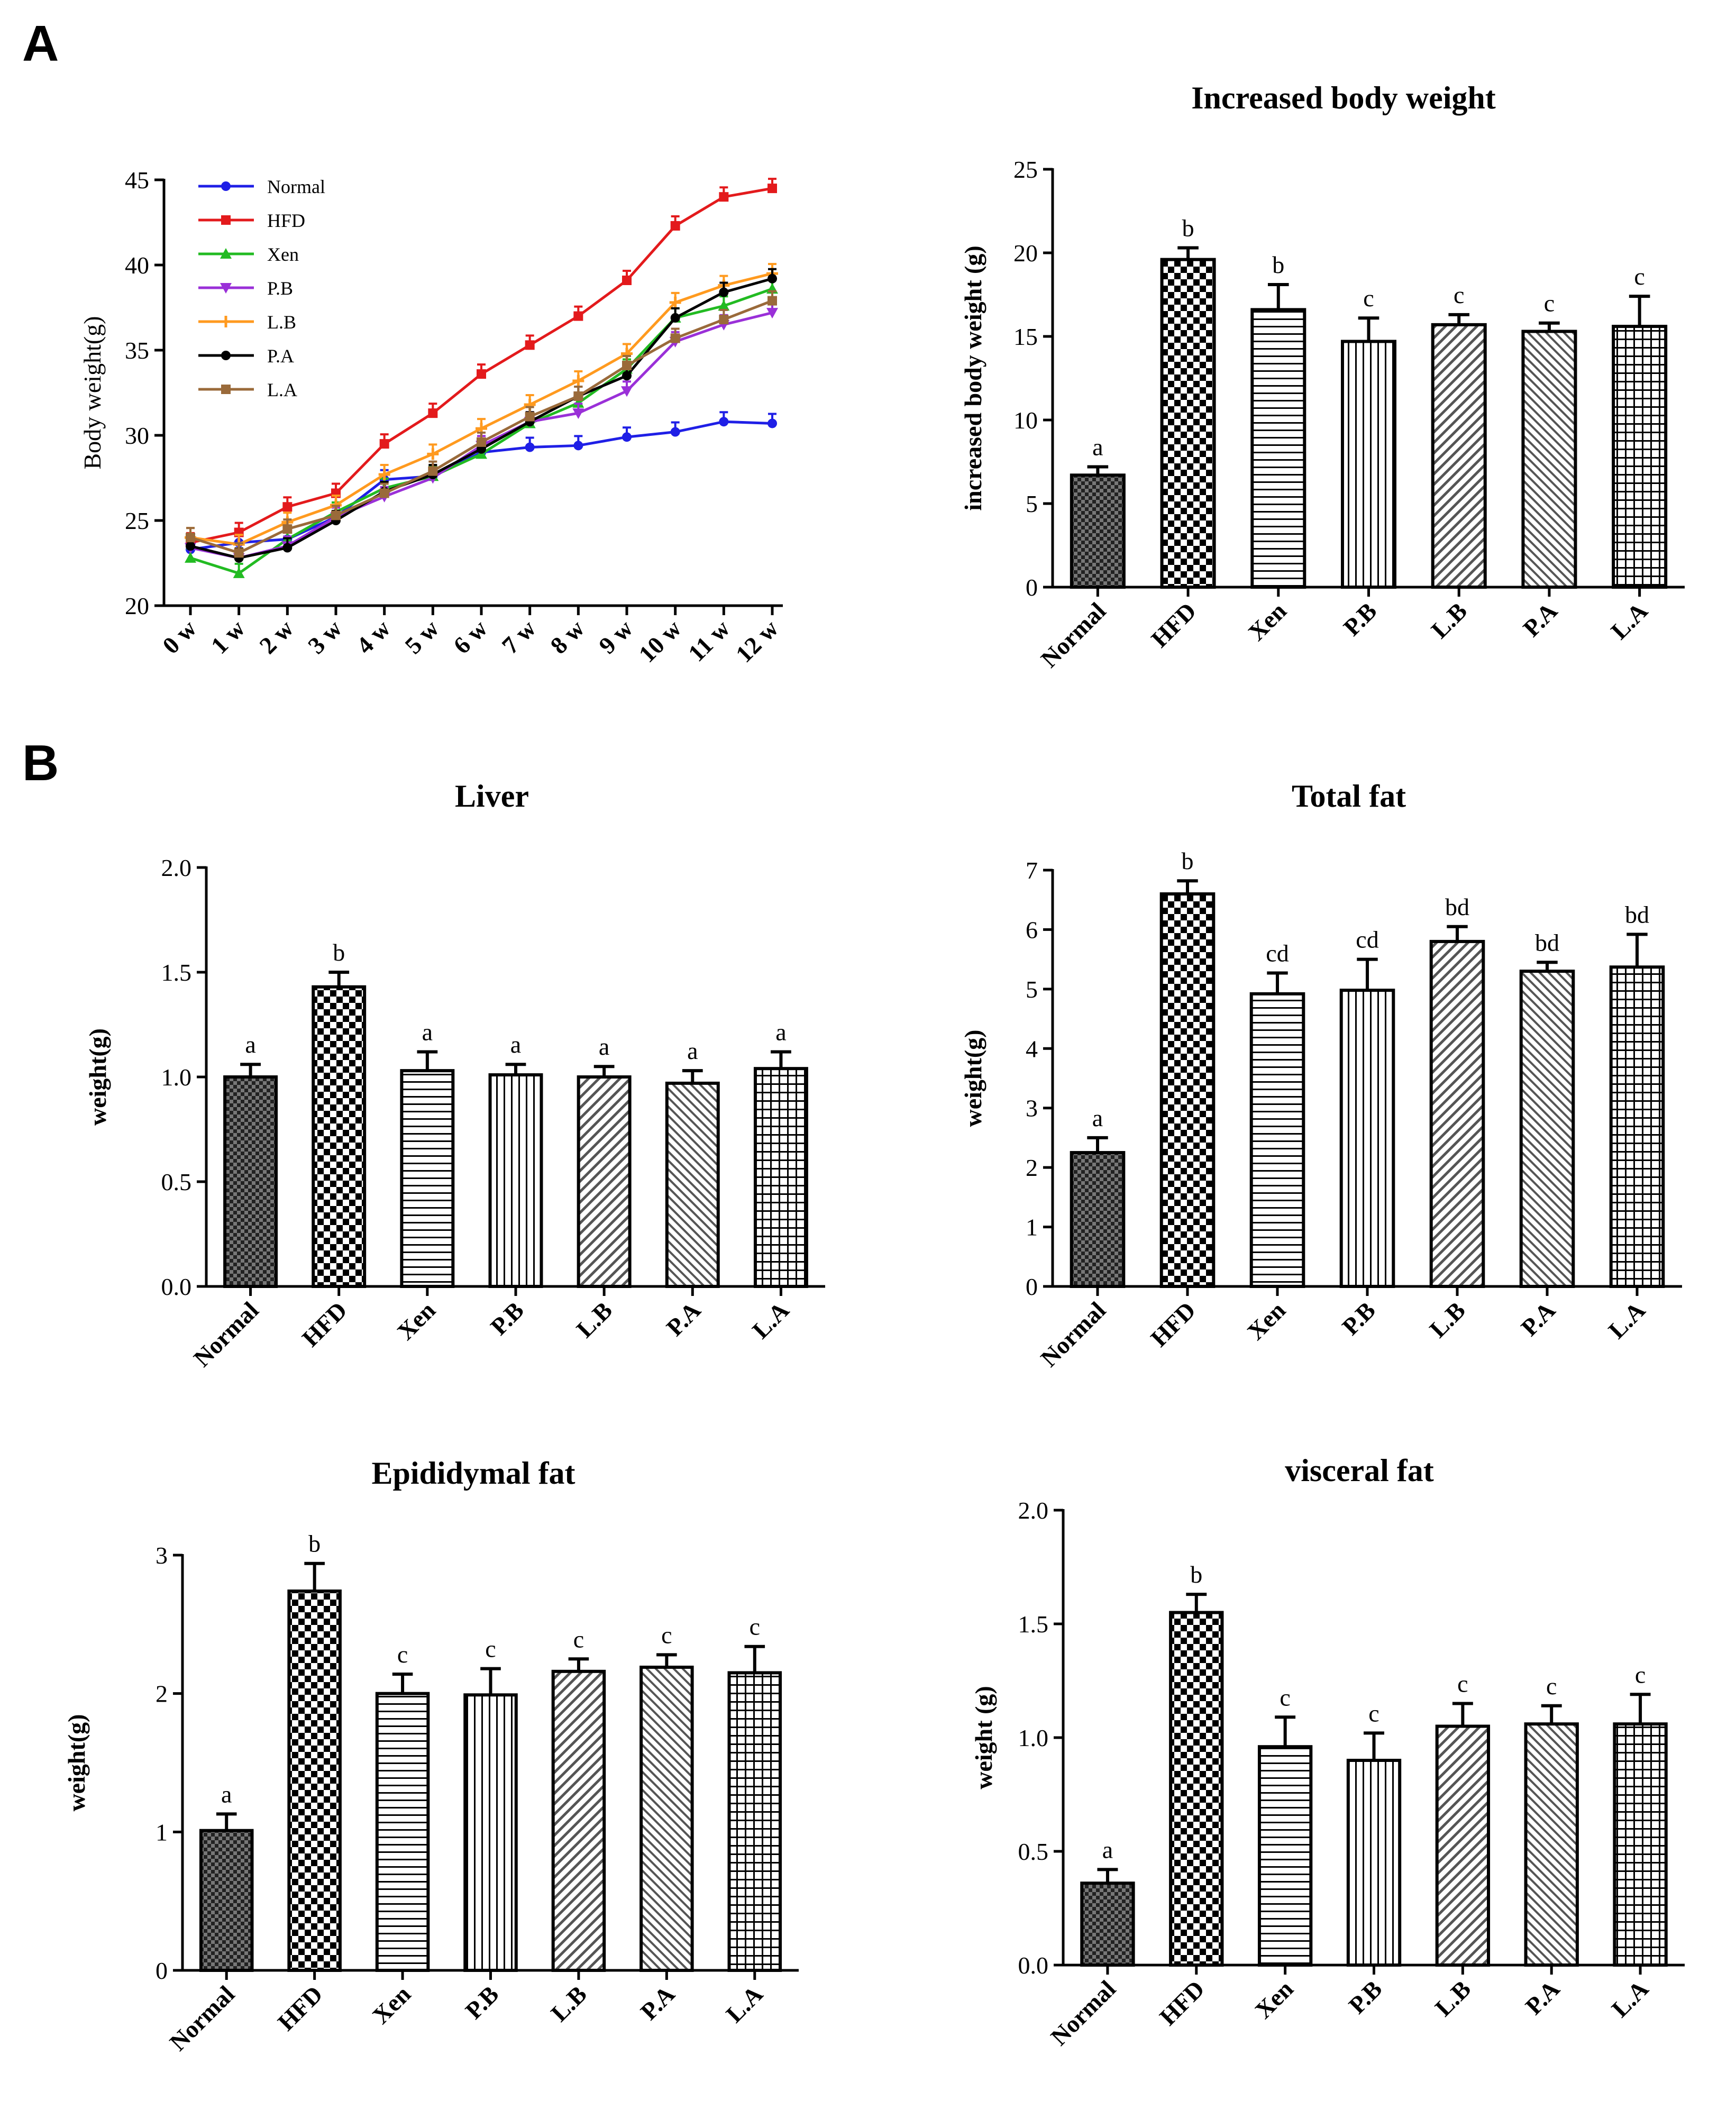  Describe the element at coordinates (1033, 1851) in the screenshot. I see `y-tick-label: 0.5` at that location.